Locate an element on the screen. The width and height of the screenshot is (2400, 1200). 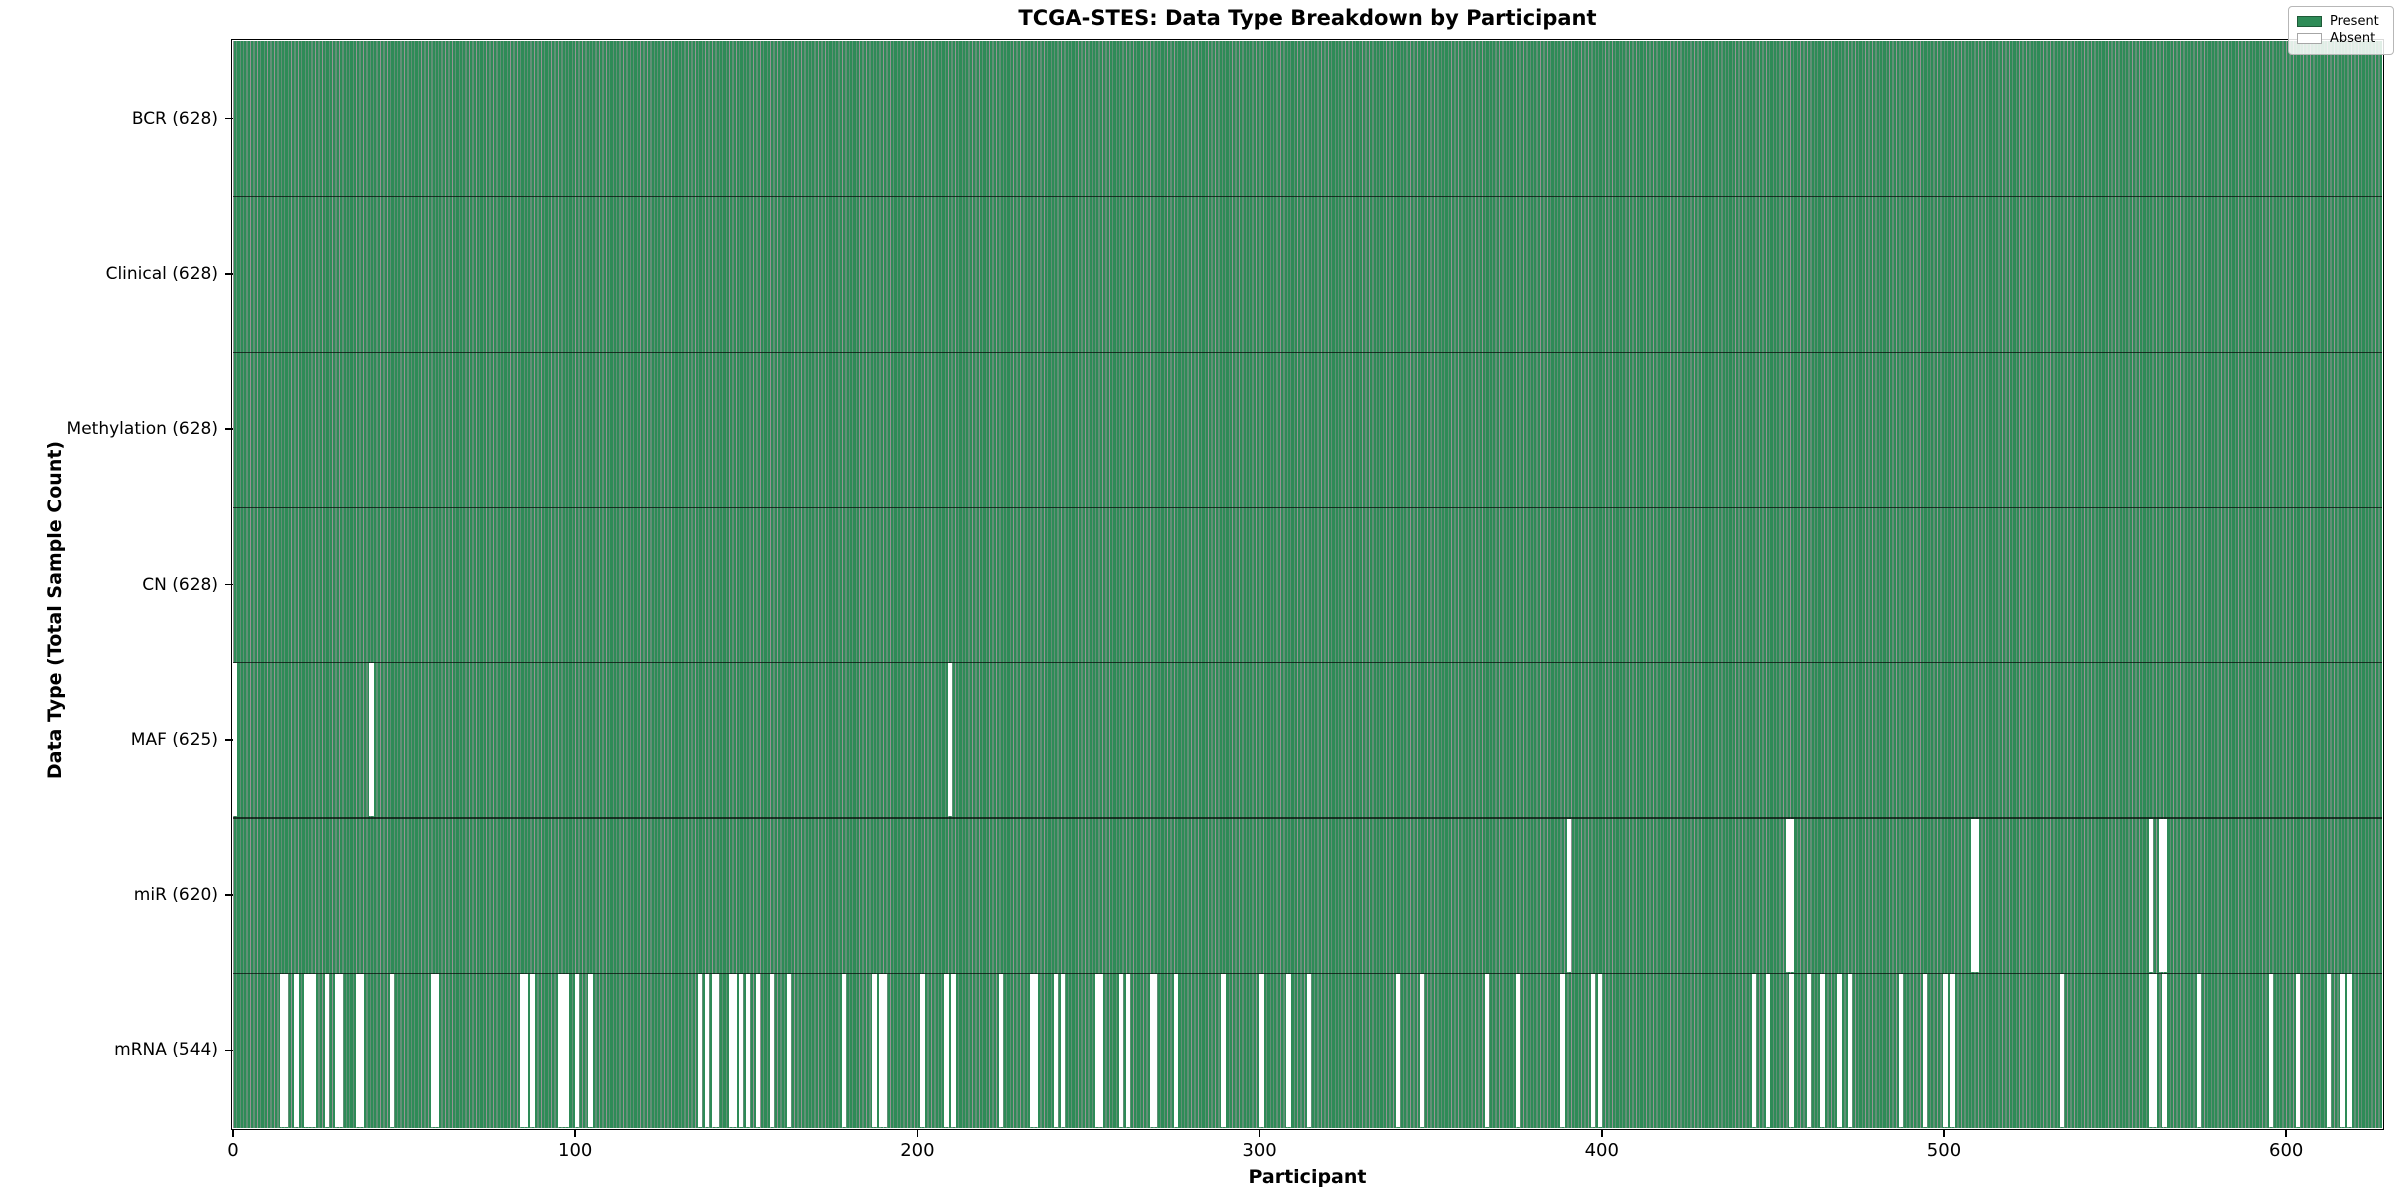
legend-item-absent: Absent is located at coordinates (2341, 38).